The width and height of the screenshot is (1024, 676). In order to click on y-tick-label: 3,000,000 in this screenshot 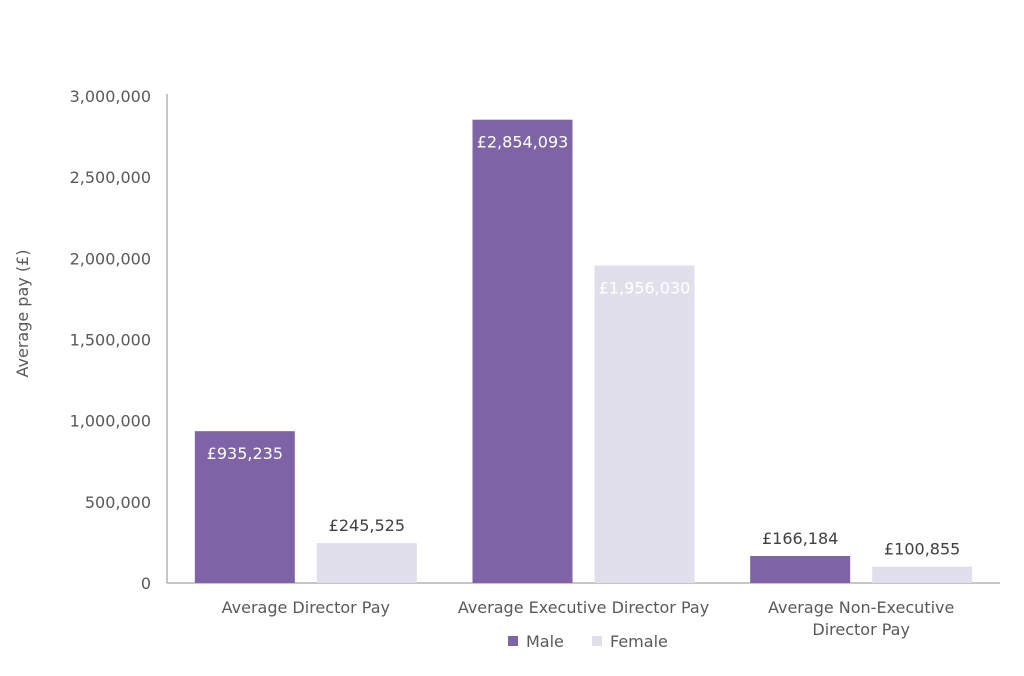, I will do `click(110, 96)`.